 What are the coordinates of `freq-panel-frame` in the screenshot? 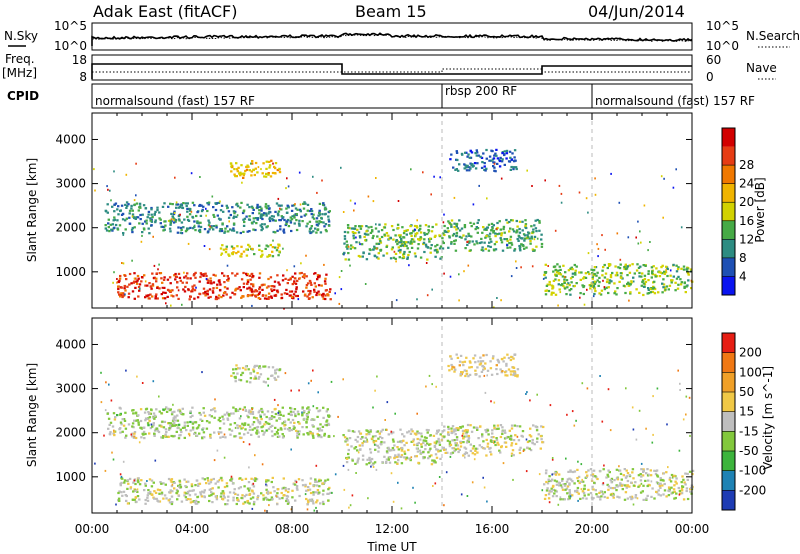 It's located at (392, 67).